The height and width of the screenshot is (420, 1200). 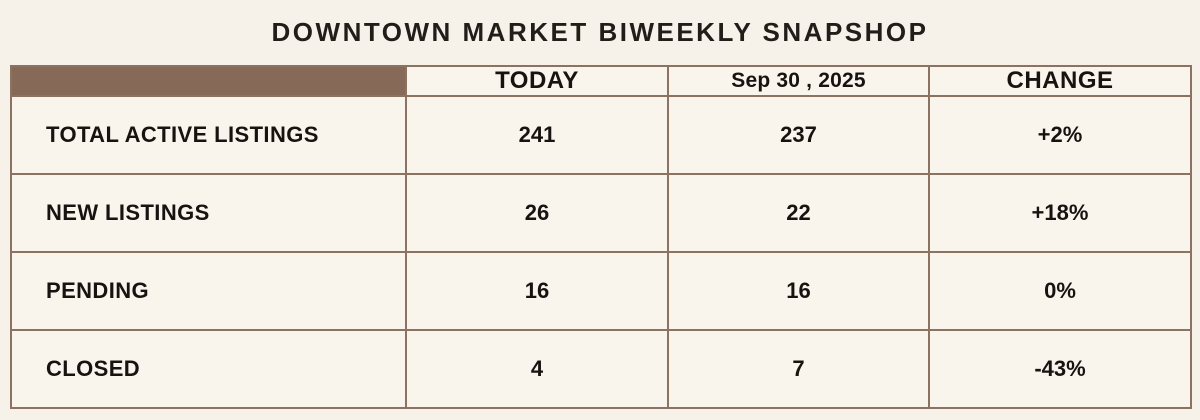 I want to click on change-value: 0%, so click(x=1060, y=291).